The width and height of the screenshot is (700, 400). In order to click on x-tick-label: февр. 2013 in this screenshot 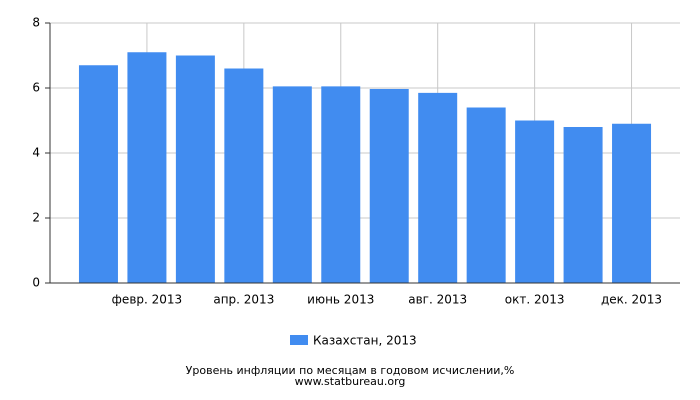, I will do `click(147, 300)`.